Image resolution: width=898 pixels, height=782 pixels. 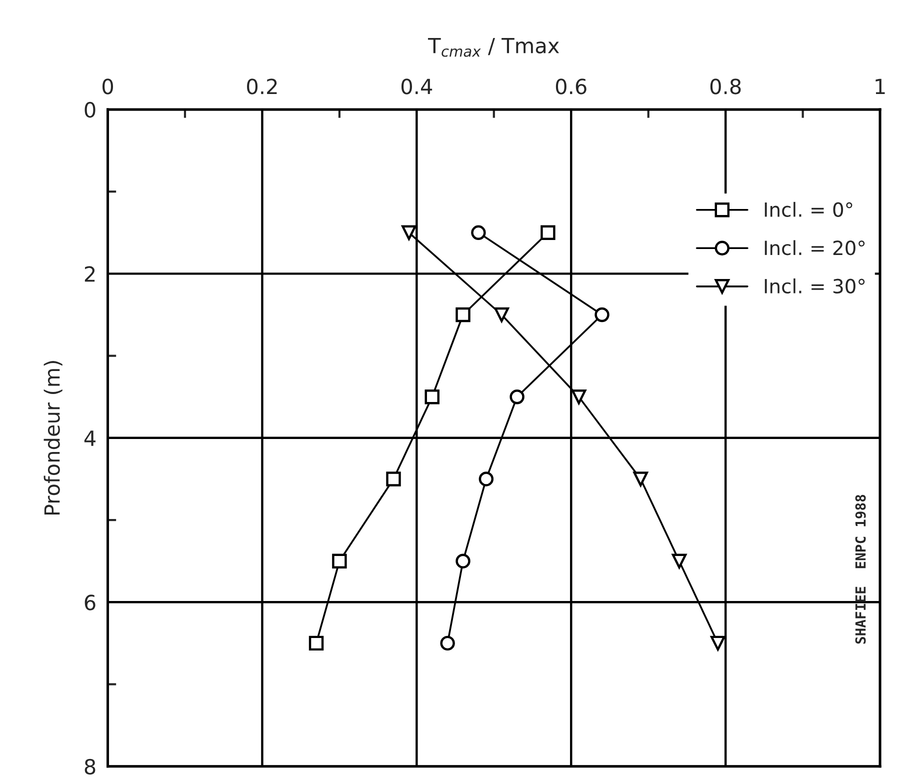 What do you see at coordinates (814, 286) in the screenshot?
I see `legend-label: Incl. = 30°` at bounding box center [814, 286].